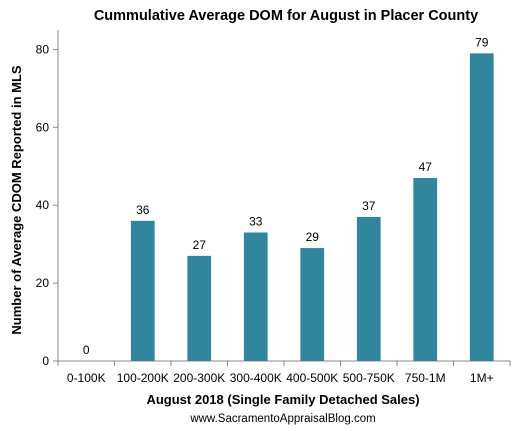 The width and height of the screenshot is (529, 431). Describe the element at coordinates (426, 167) in the screenshot. I see `data-label: 47` at that location.